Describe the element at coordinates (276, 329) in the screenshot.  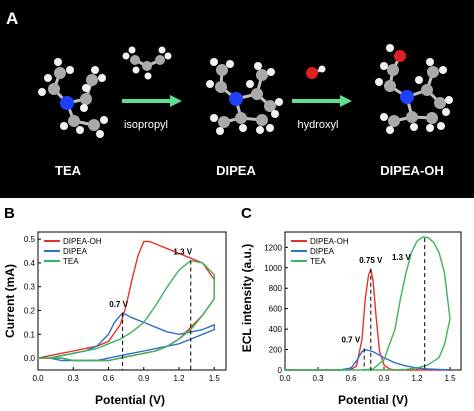
I see `c-y-tick-label: 400` at that location.